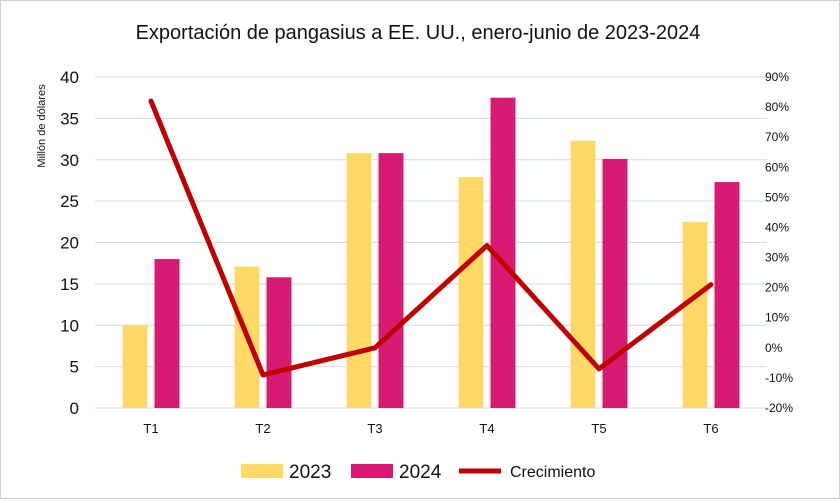 The height and width of the screenshot is (503, 840). I want to click on y2-tick-label: 30%, so click(777, 258).